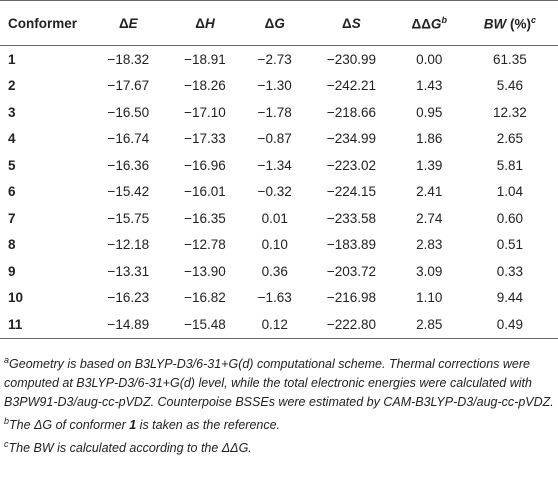 Image resolution: width=558 pixels, height=482 pixels. What do you see at coordinates (133, 424) in the screenshot?
I see `text-run: 1` at bounding box center [133, 424].